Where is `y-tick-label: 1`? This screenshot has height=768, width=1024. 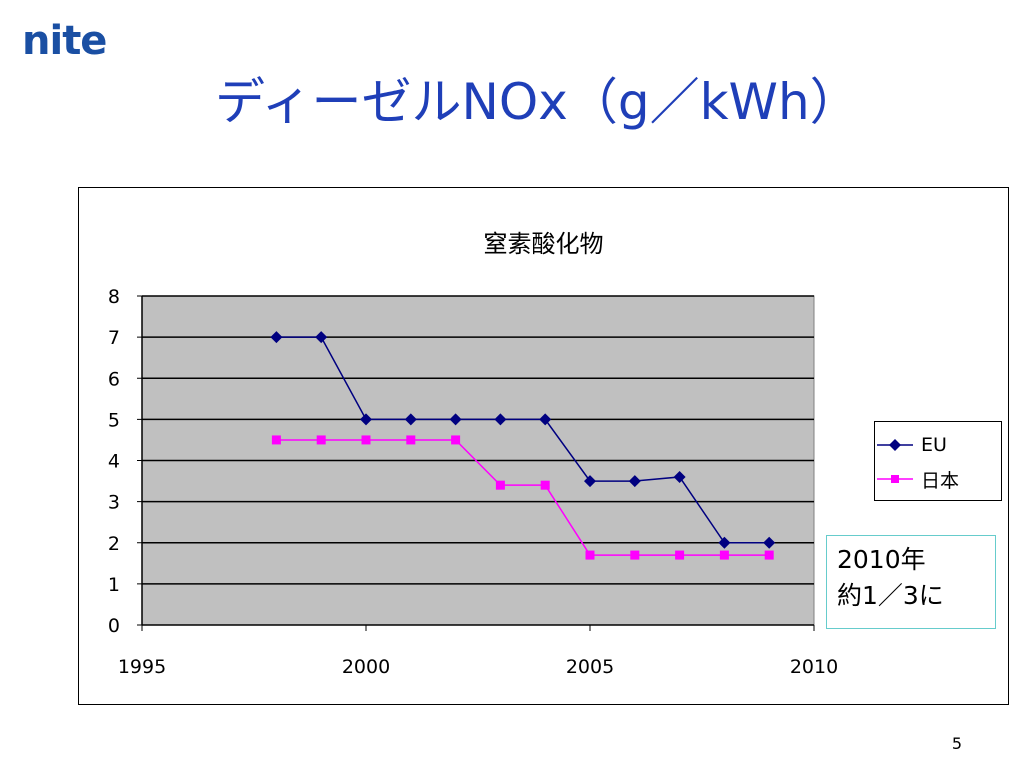
y-tick-label: 1 is located at coordinates (114, 585).